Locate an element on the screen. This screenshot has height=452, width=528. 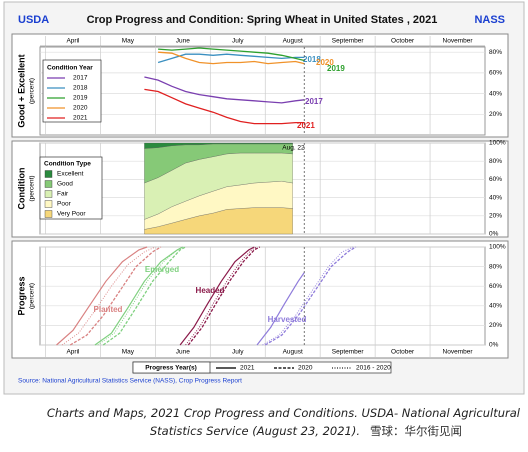
legend-label: Very Poor is located at coordinates (71, 214).